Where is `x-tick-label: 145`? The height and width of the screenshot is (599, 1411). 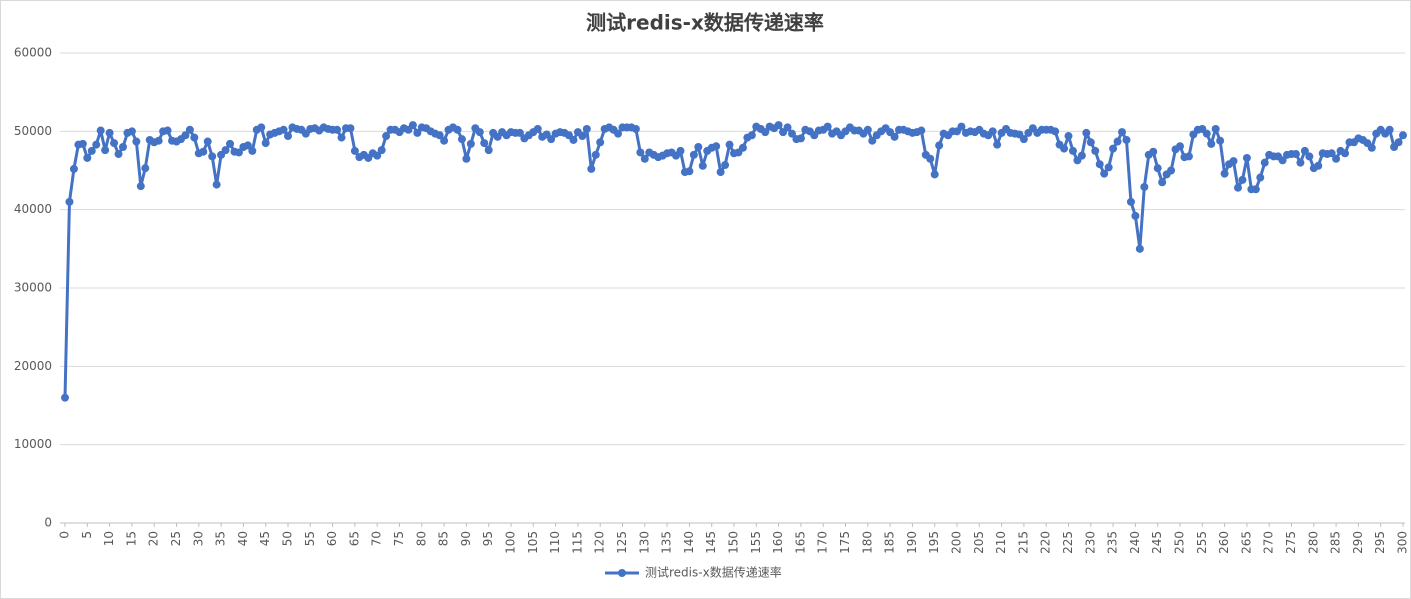
x-tick-label: 145 is located at coordinates (711, 542).